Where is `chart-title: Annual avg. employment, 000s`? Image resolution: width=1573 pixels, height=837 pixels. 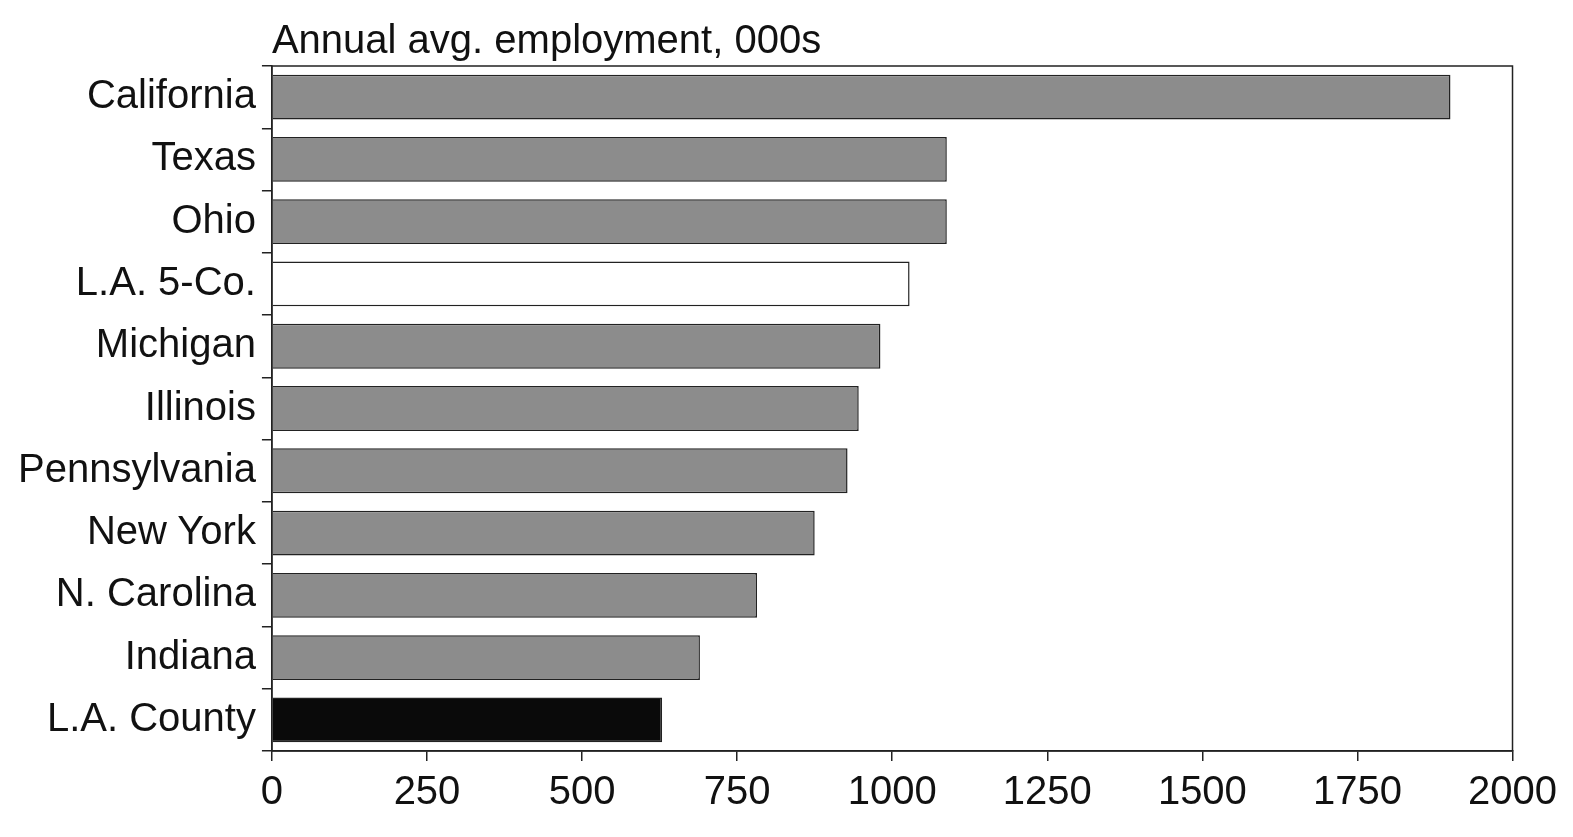
chart-title: Annual avg. employment, 000s is located at coordinates (546, 39).